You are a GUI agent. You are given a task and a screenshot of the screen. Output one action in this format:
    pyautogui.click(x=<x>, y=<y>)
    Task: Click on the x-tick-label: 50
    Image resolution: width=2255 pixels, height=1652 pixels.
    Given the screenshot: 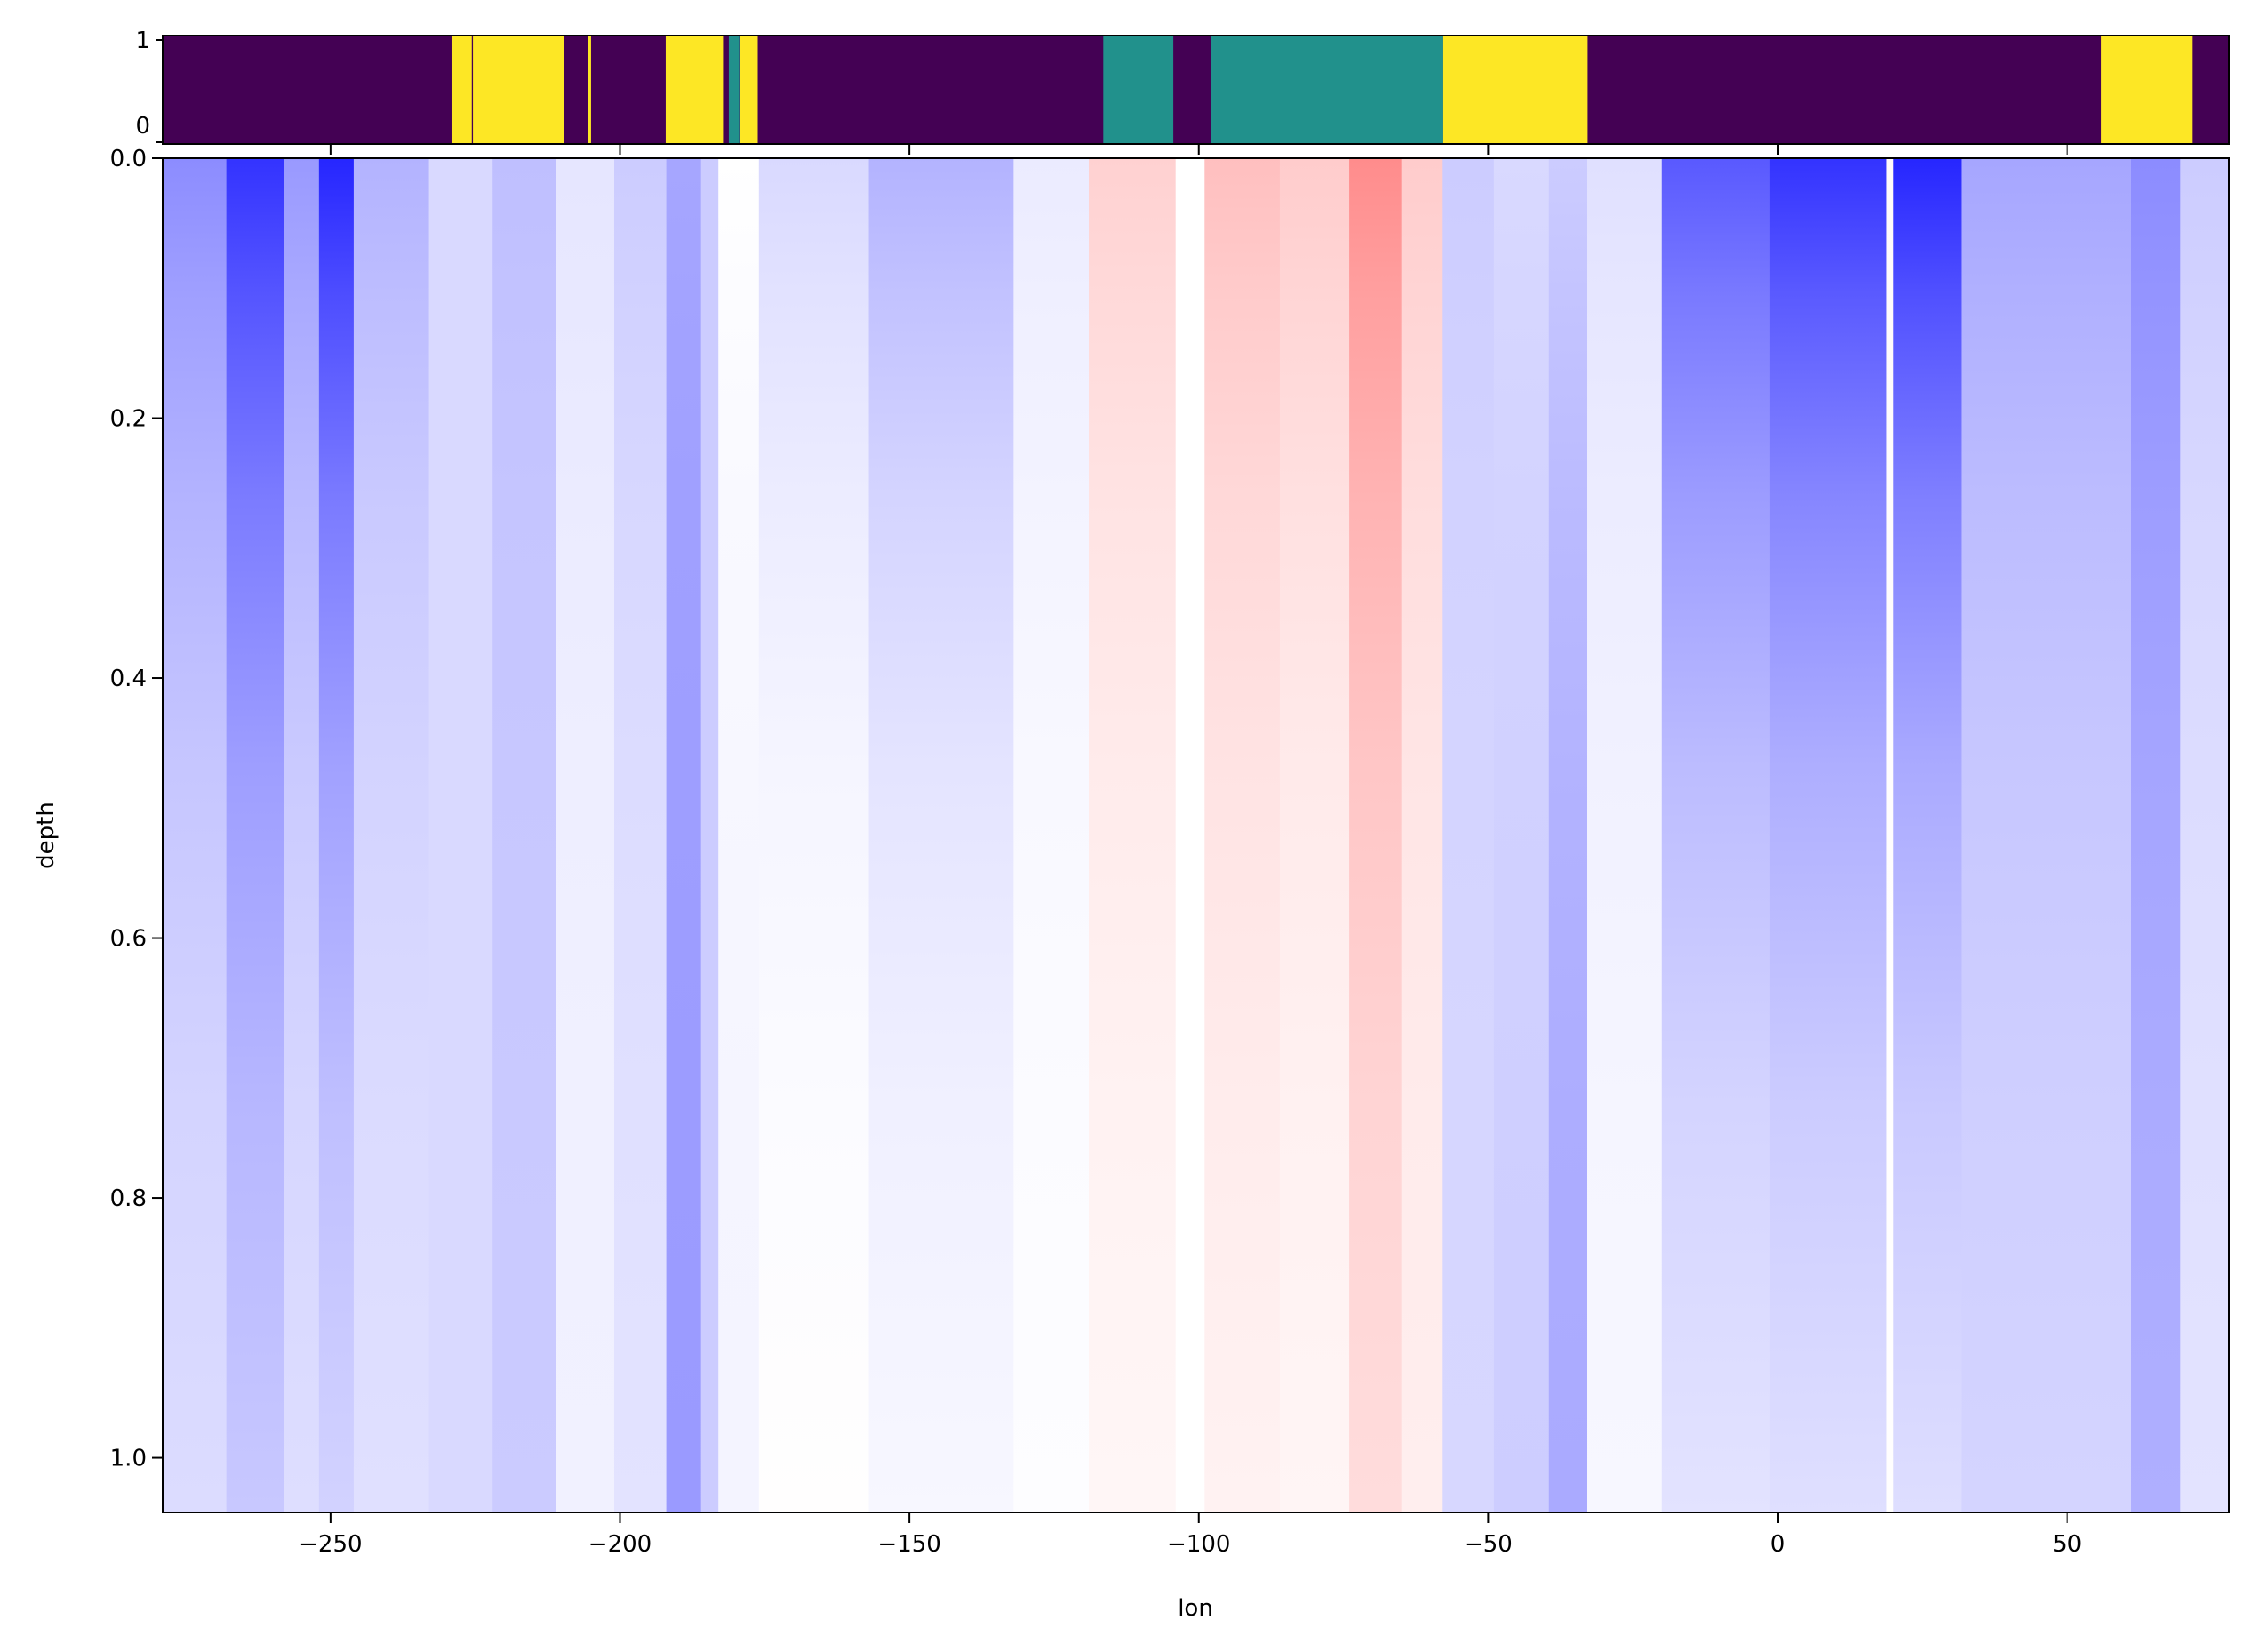 What is the action you would take?
    pyautogui.click(x=2067, y=1544)
    